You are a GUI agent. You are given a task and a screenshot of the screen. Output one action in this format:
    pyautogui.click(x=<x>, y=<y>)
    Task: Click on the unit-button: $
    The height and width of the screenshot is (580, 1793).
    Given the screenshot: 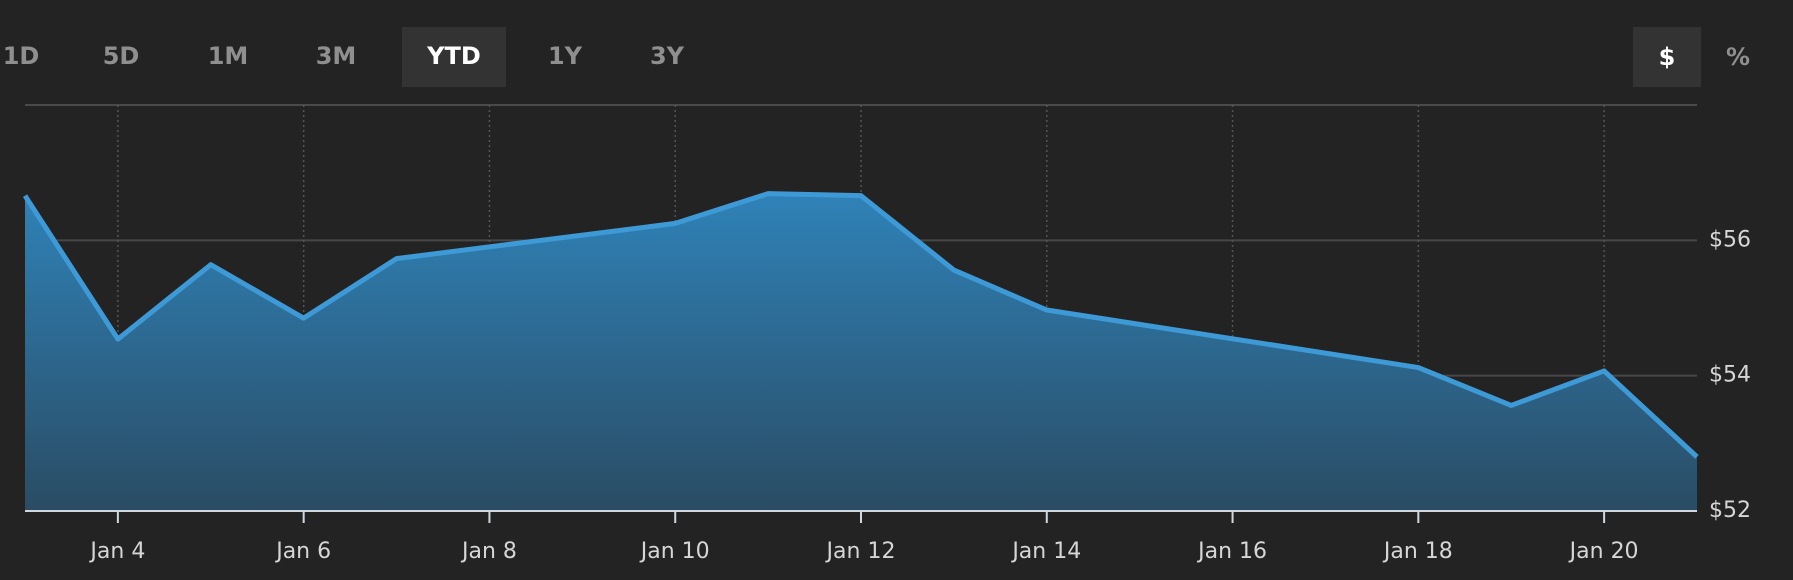 What is the action you would take?
    pyautogui.click(x=1667, y=57)
    